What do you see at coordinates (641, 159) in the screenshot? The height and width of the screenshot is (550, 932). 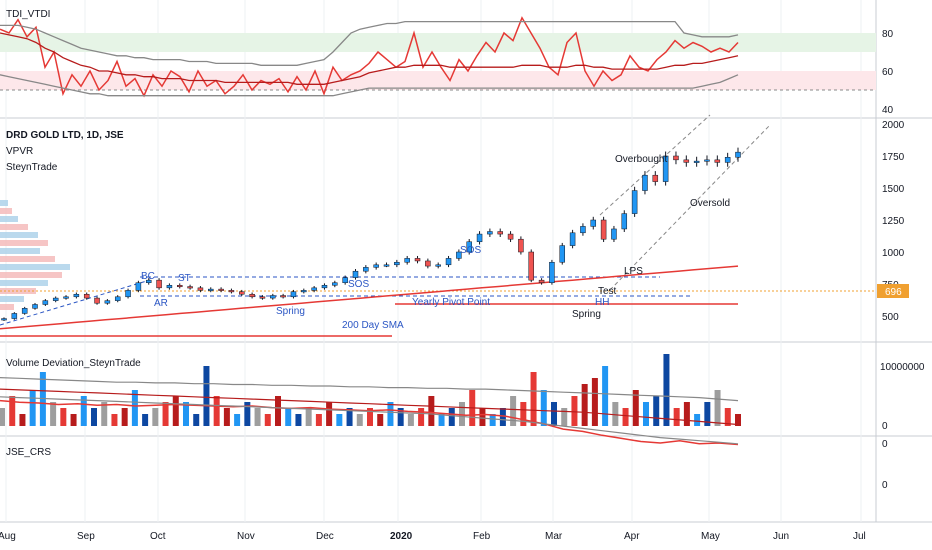 I see `annotation-overbought: Overbought` at bounding box center [641, 159].